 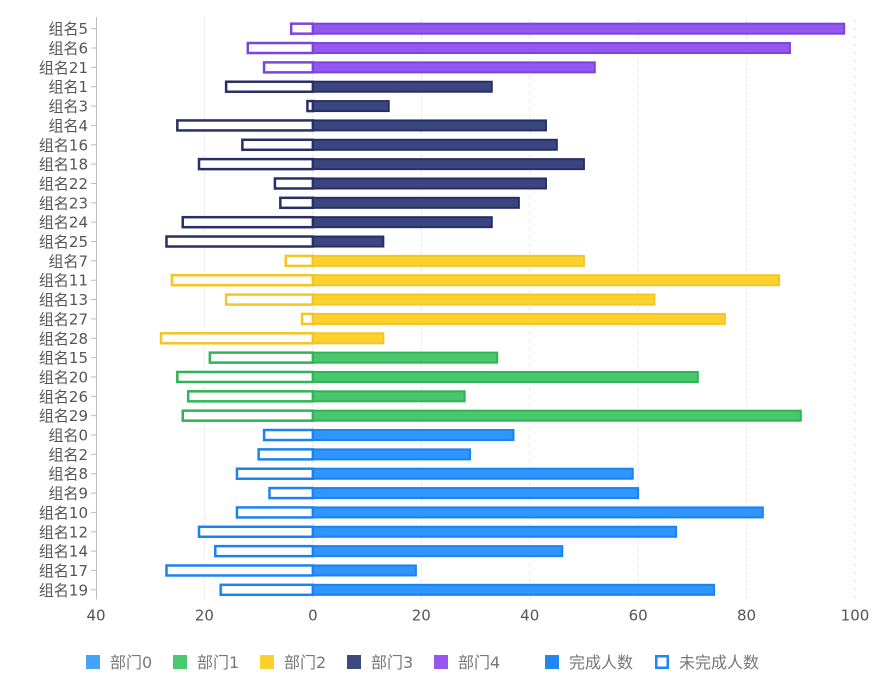 What do you see at coordinates (68, 261) in the screenshot?
I see `y-tick-label: 组名7` at bounding box center [68, 261].